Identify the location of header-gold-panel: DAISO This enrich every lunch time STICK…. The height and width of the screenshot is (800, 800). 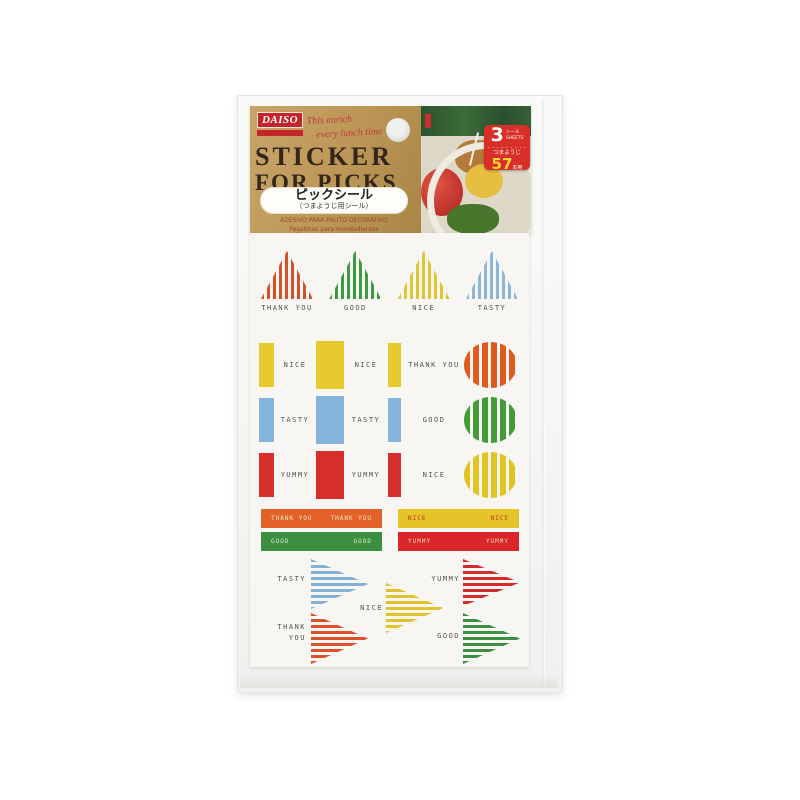
(335, 169).